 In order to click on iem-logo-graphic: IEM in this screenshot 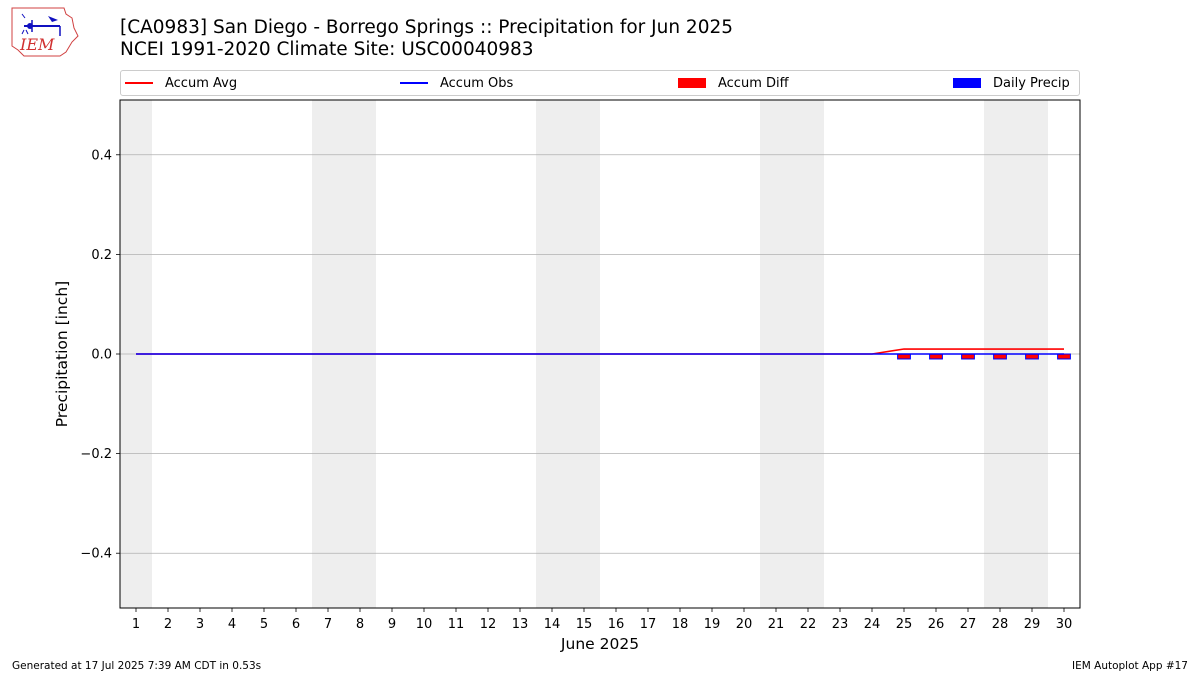, I will do `click(45, 32)`.